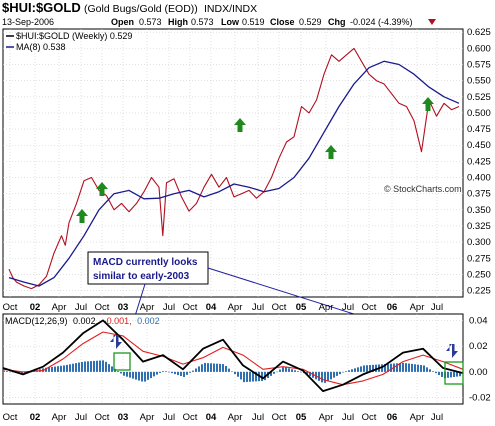  What do you see at coordinates (122, 361) in the screenshot?
I see `highlight-box` at bounding box center [122, 361].